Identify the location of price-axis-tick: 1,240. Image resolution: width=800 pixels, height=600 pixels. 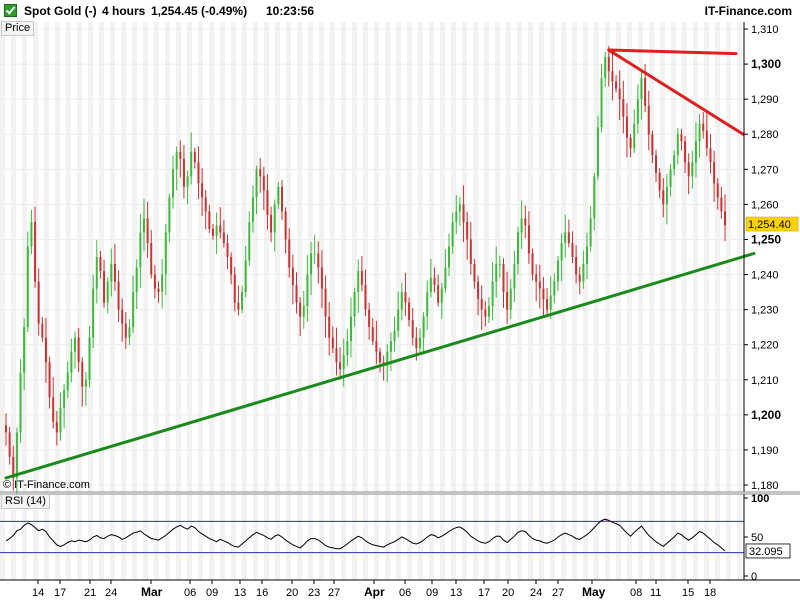
(765, 276).